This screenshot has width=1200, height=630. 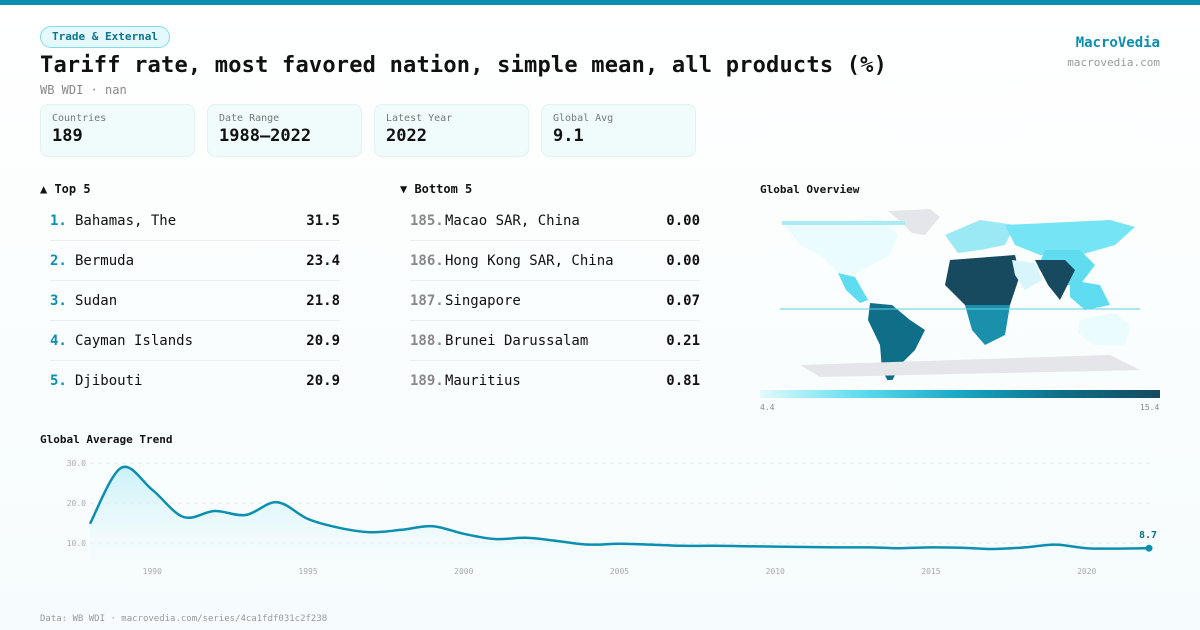 I want to click on rank: 5., so click(x=58, y=381).